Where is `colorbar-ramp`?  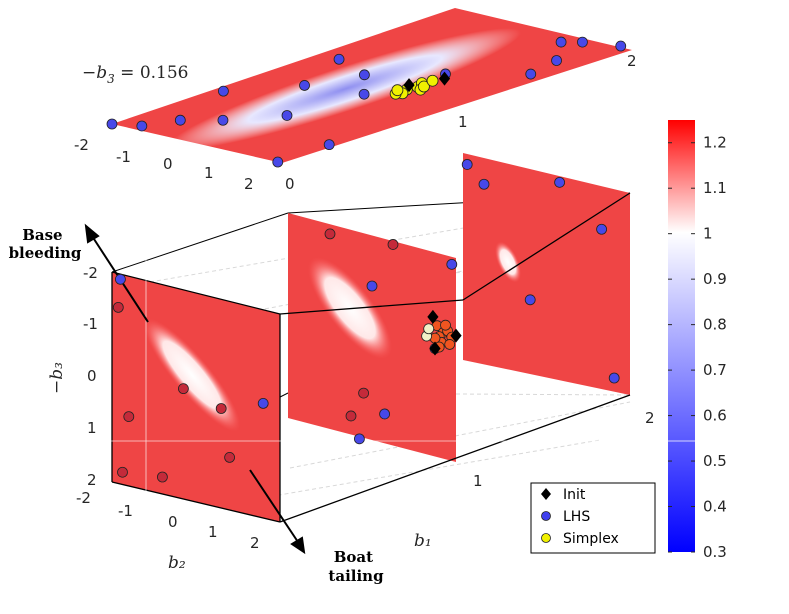
colorbar-ramp is located at coordinates (681, 336).